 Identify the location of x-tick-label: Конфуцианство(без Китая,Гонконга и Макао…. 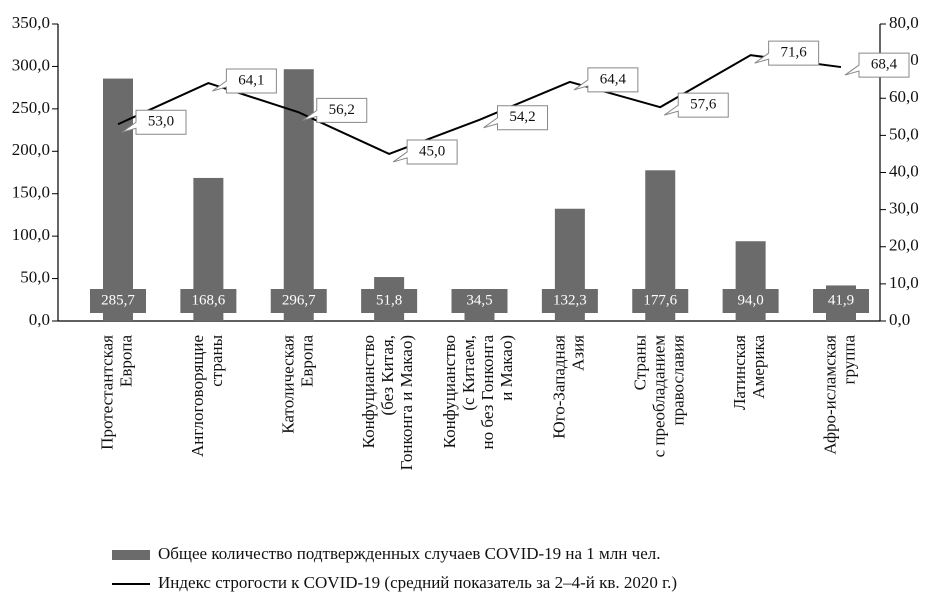
(387, 402).